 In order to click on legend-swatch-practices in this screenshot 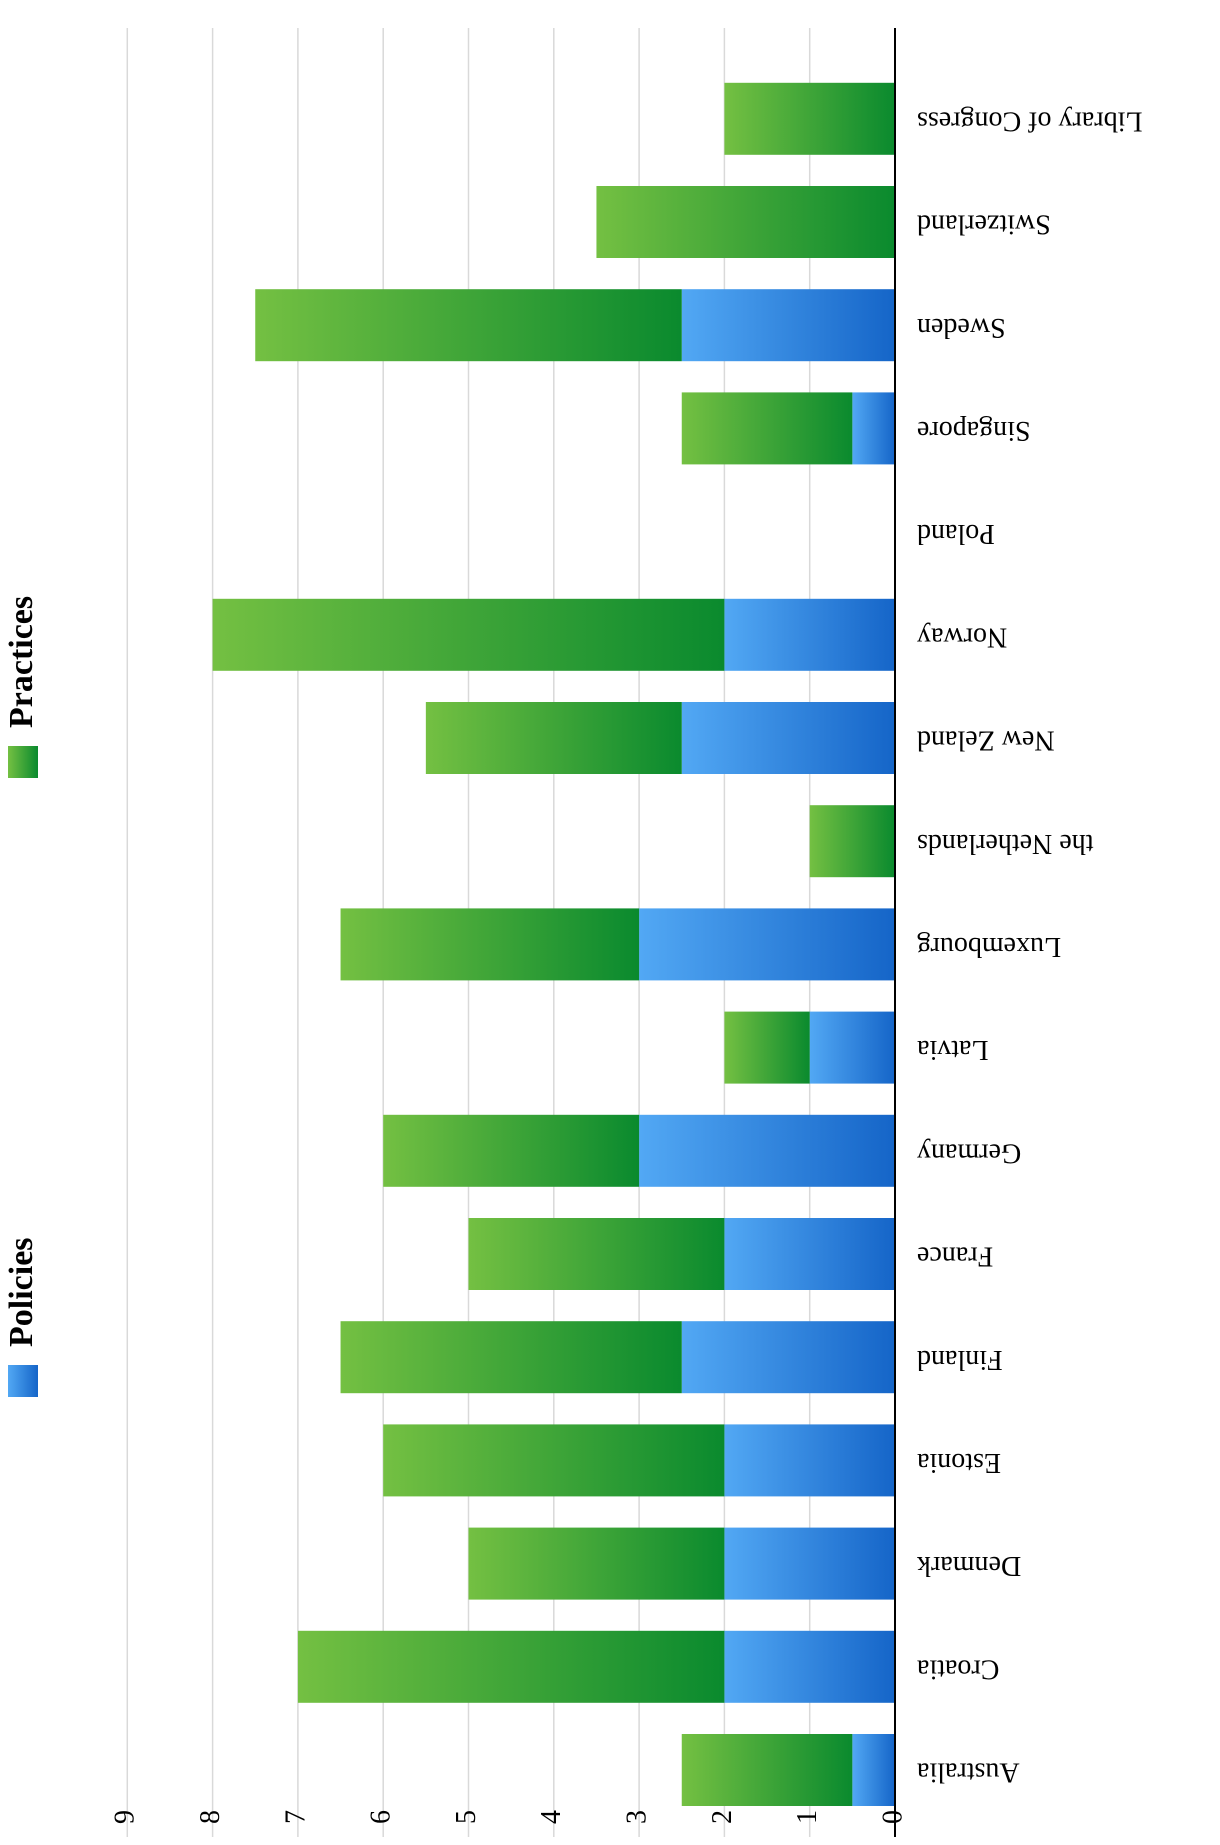, I will do `click(23, 762)`.